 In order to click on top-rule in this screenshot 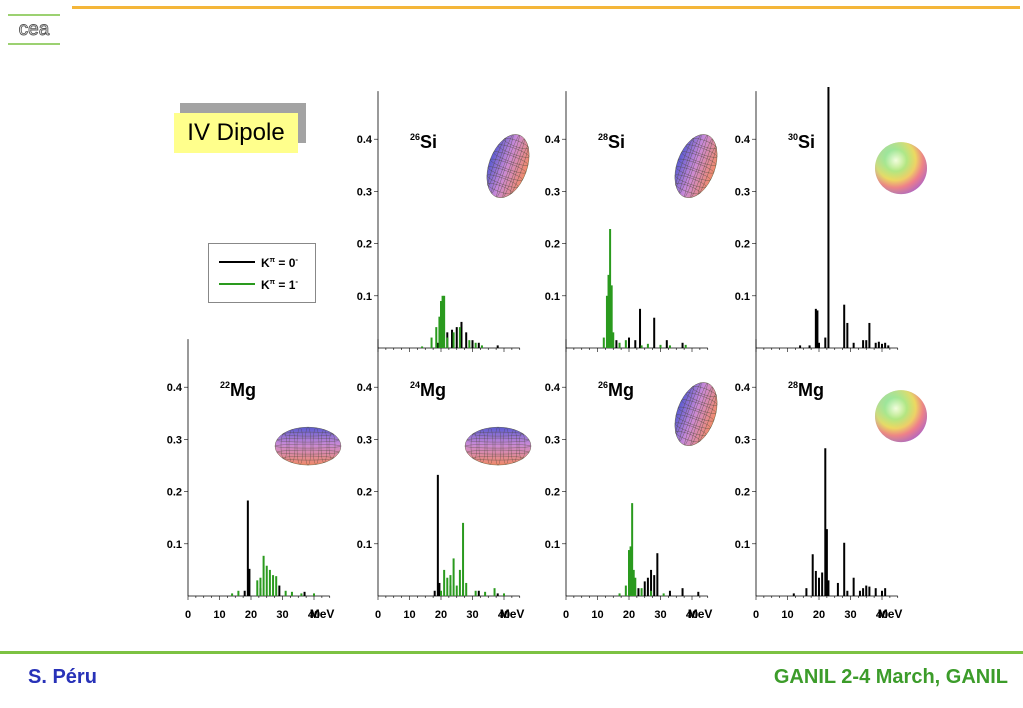, I will do `click(546, 7)`.